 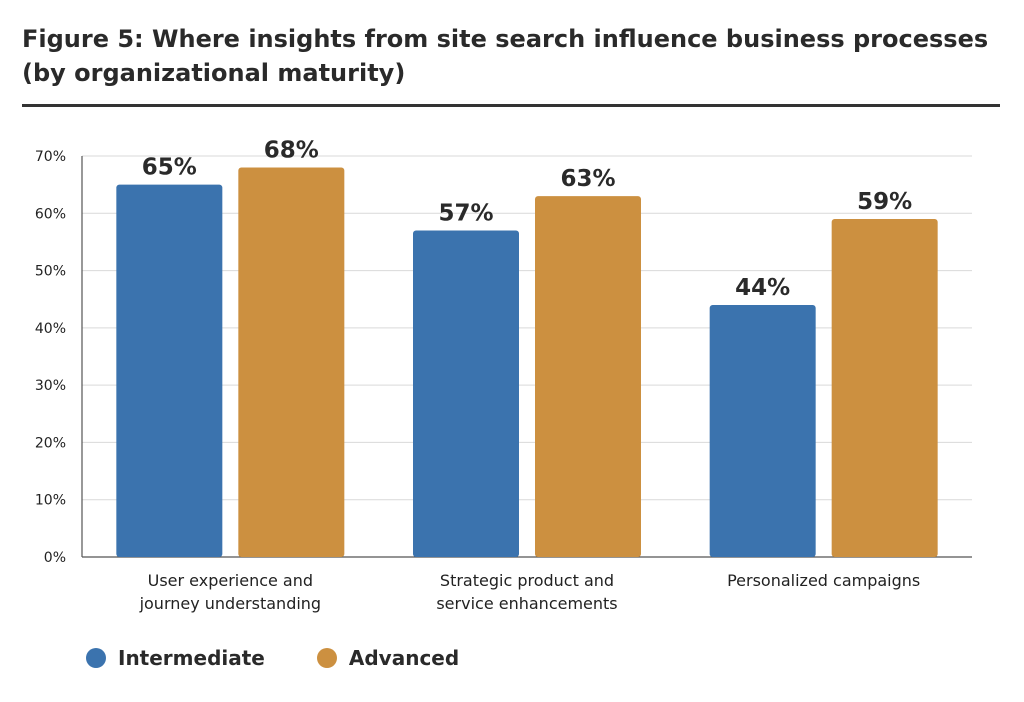 I want to click on title-divider, so click(x=511, y=105).